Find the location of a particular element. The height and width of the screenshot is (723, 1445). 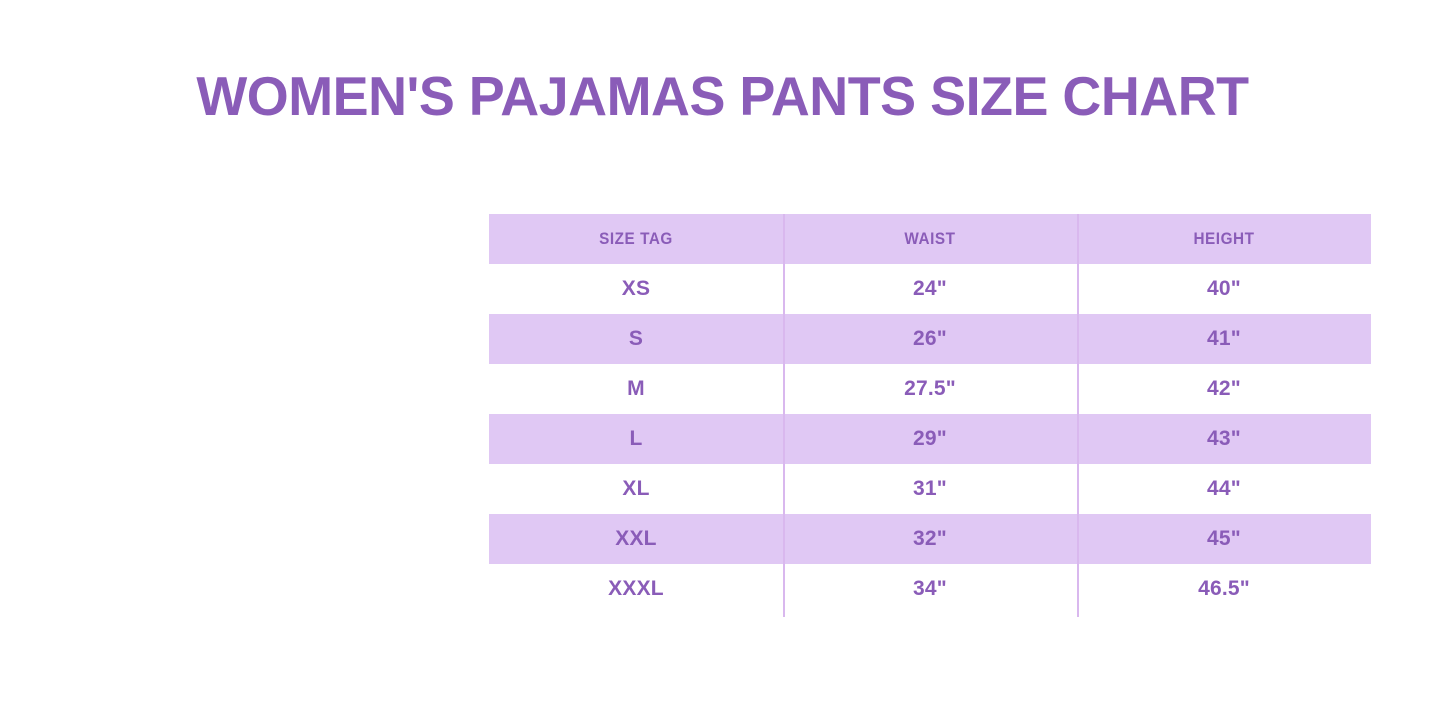

cell-waist: 26" is located at coordinates (930, 338).